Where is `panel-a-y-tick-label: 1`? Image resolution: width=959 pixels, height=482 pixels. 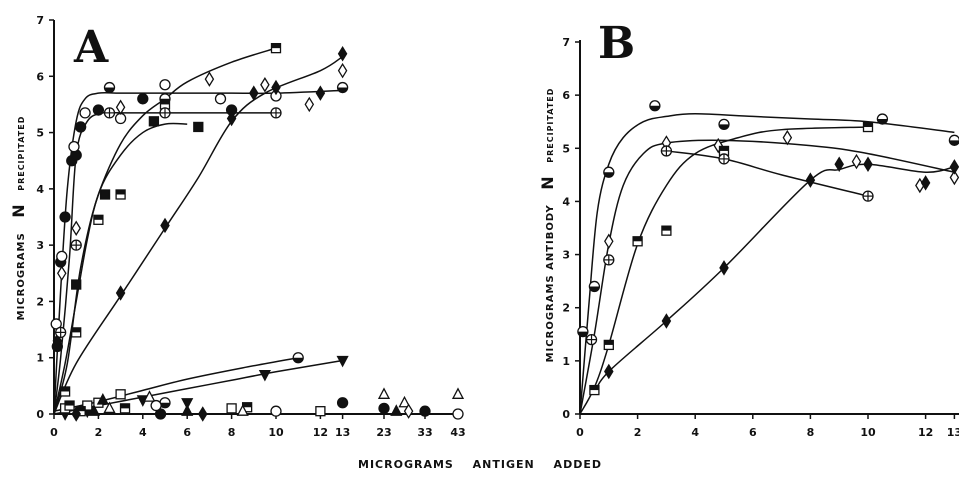 panel-a-y-tick-label: 1 is located at coordinates (40, 358).